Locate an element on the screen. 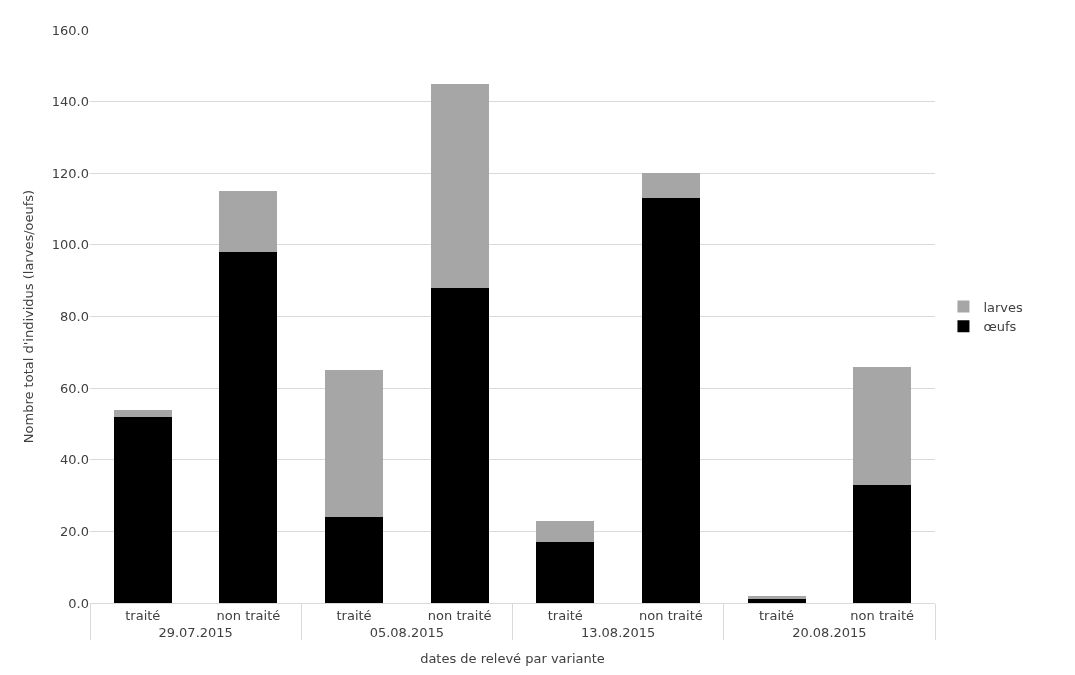  legend-label: larves is located at coordinates (1003, 307).